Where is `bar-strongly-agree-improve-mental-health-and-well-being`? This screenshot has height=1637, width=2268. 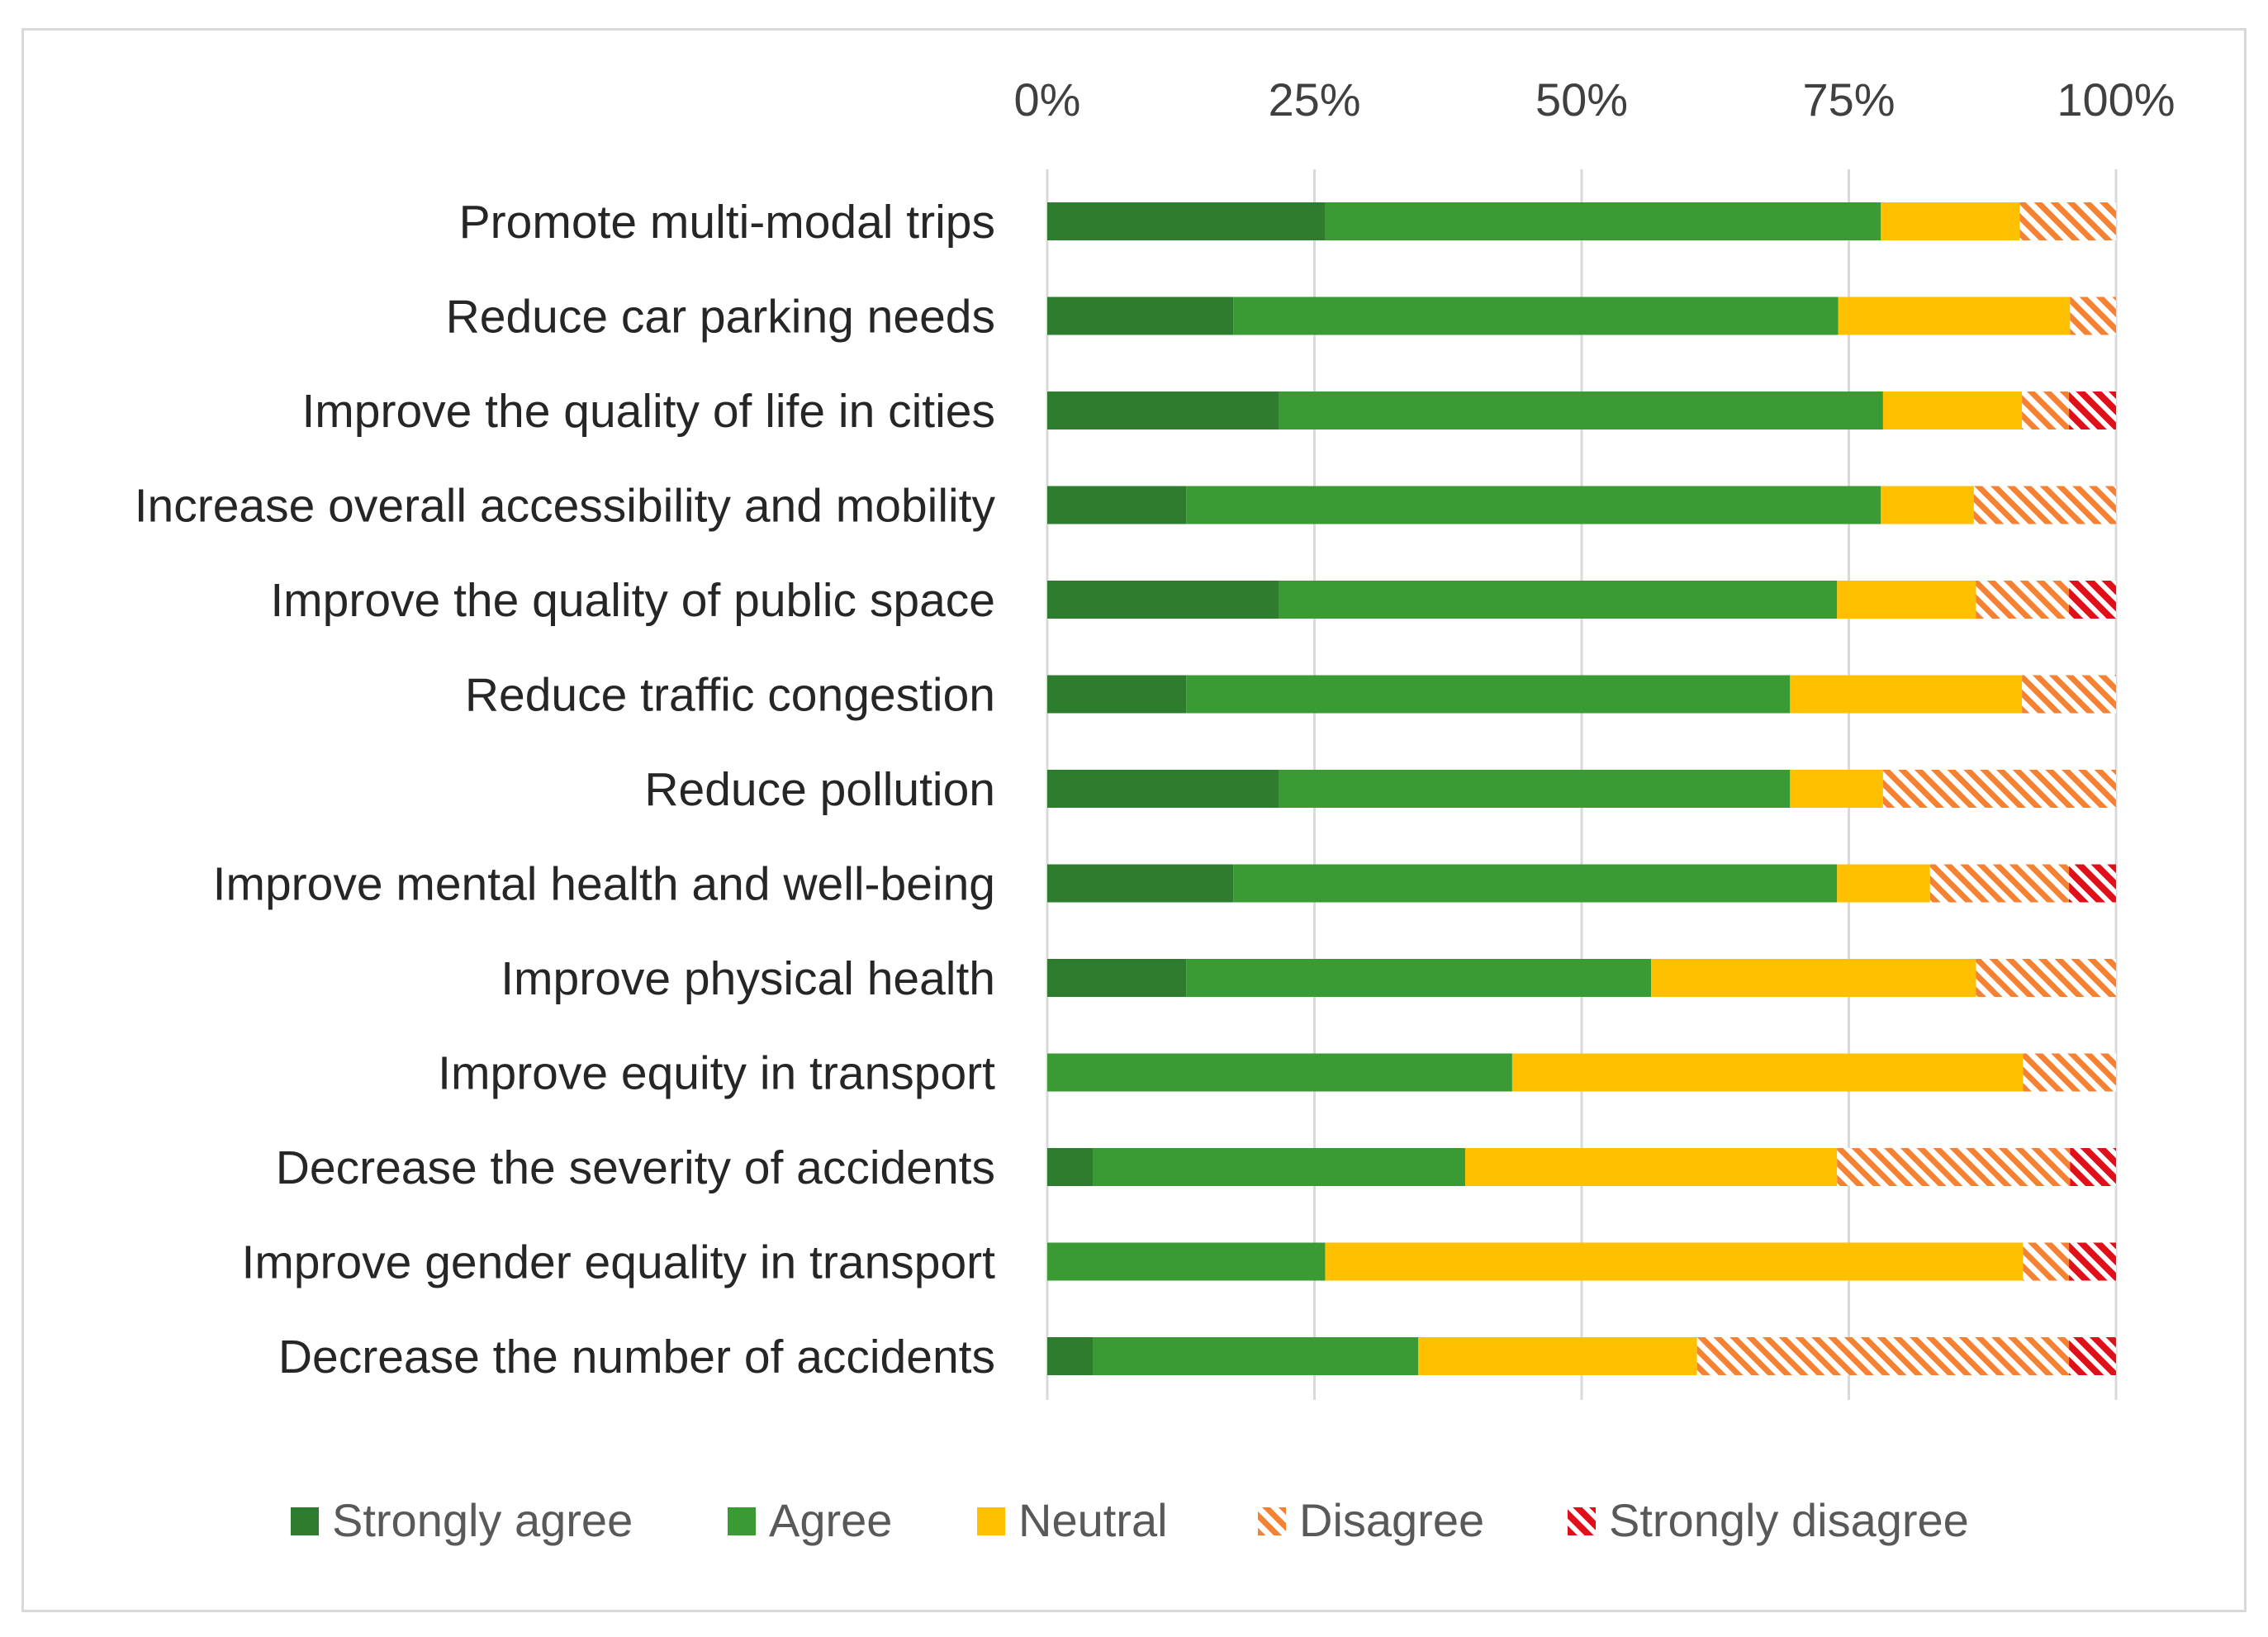
bar-strongly-agree-improve-mental-health-and-well-being is located at coordinates (1140, 884).